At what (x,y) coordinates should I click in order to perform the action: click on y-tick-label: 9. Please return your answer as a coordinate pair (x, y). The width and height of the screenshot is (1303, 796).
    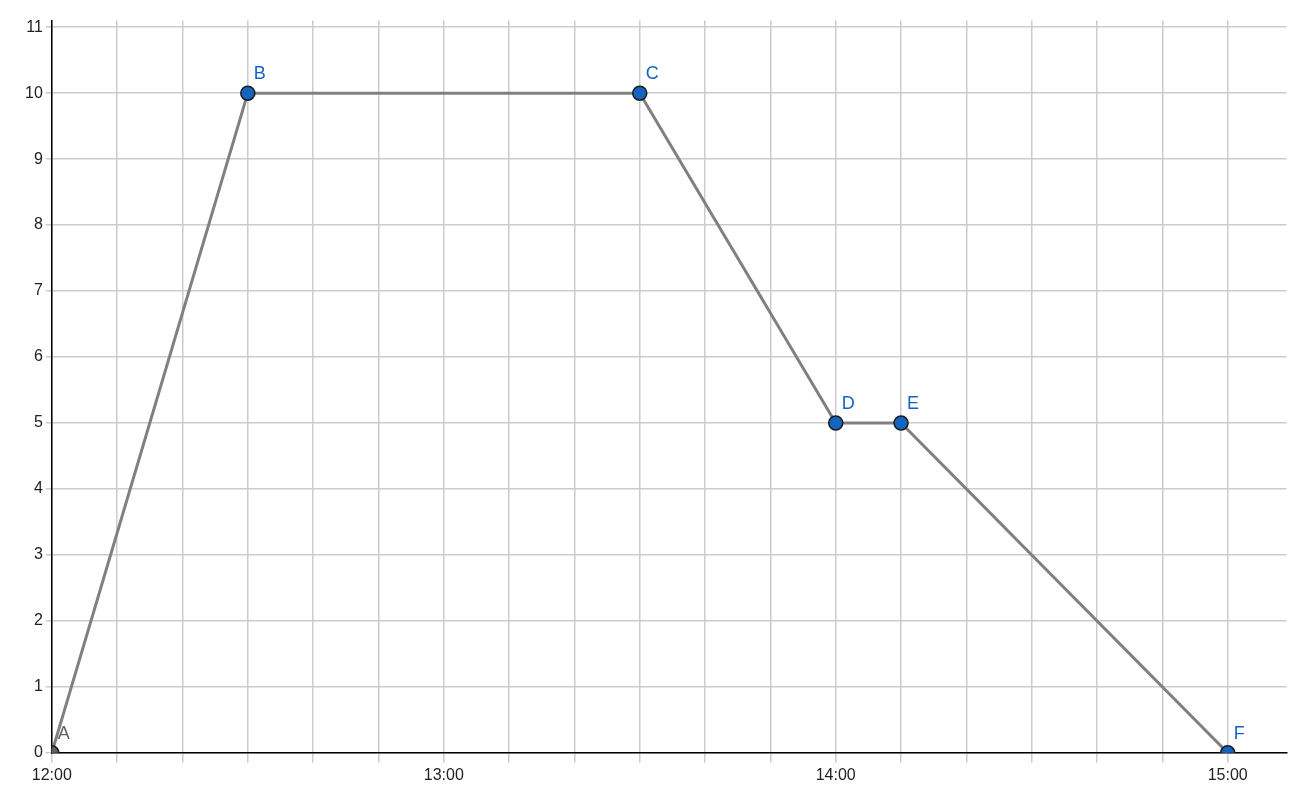
    Looking at the image, I should click on (38, 158).